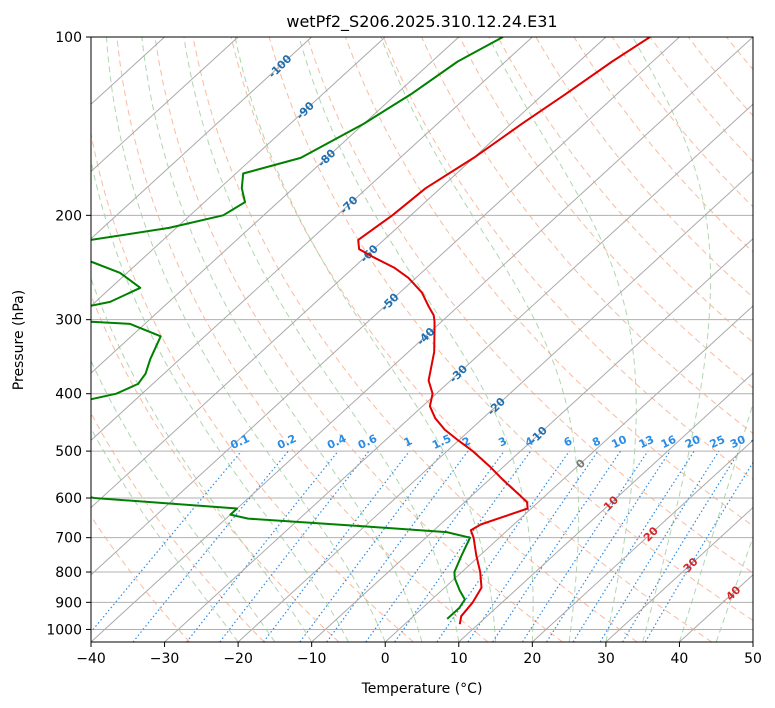  I want to click on mixing-ratio-label-17: 36, so click(759, 442).